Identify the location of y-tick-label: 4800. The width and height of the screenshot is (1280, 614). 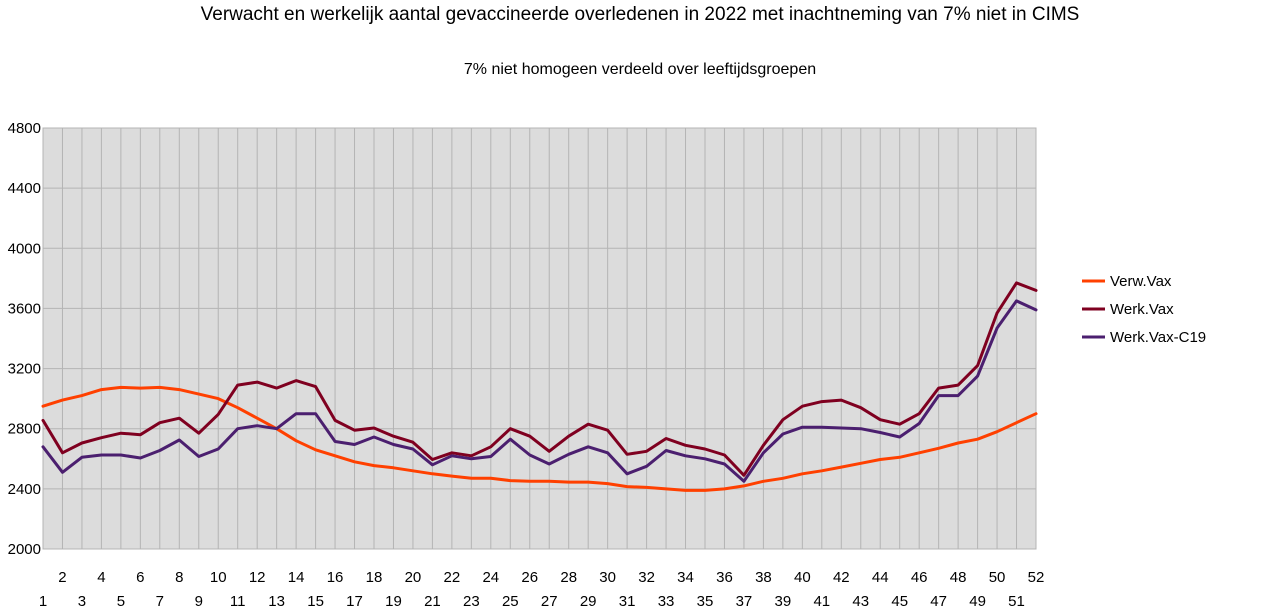
(24, 128).